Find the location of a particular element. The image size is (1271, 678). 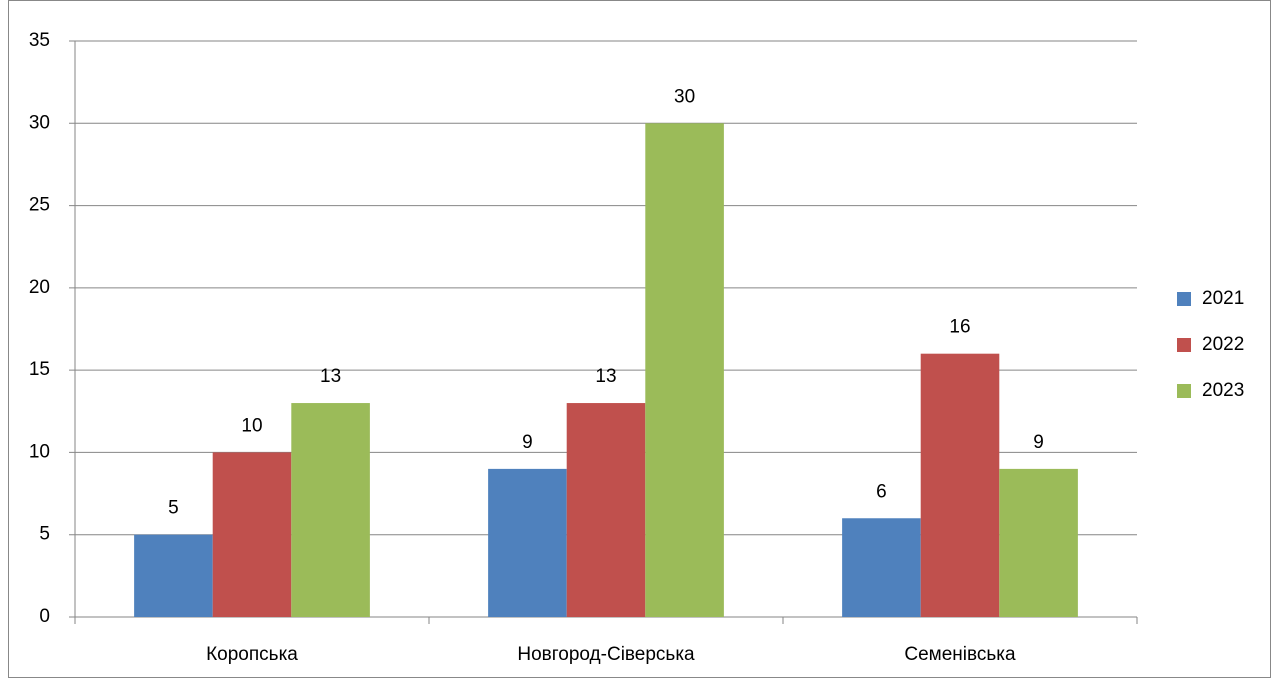

data-label: 5 is located at coordinates (173, 508).